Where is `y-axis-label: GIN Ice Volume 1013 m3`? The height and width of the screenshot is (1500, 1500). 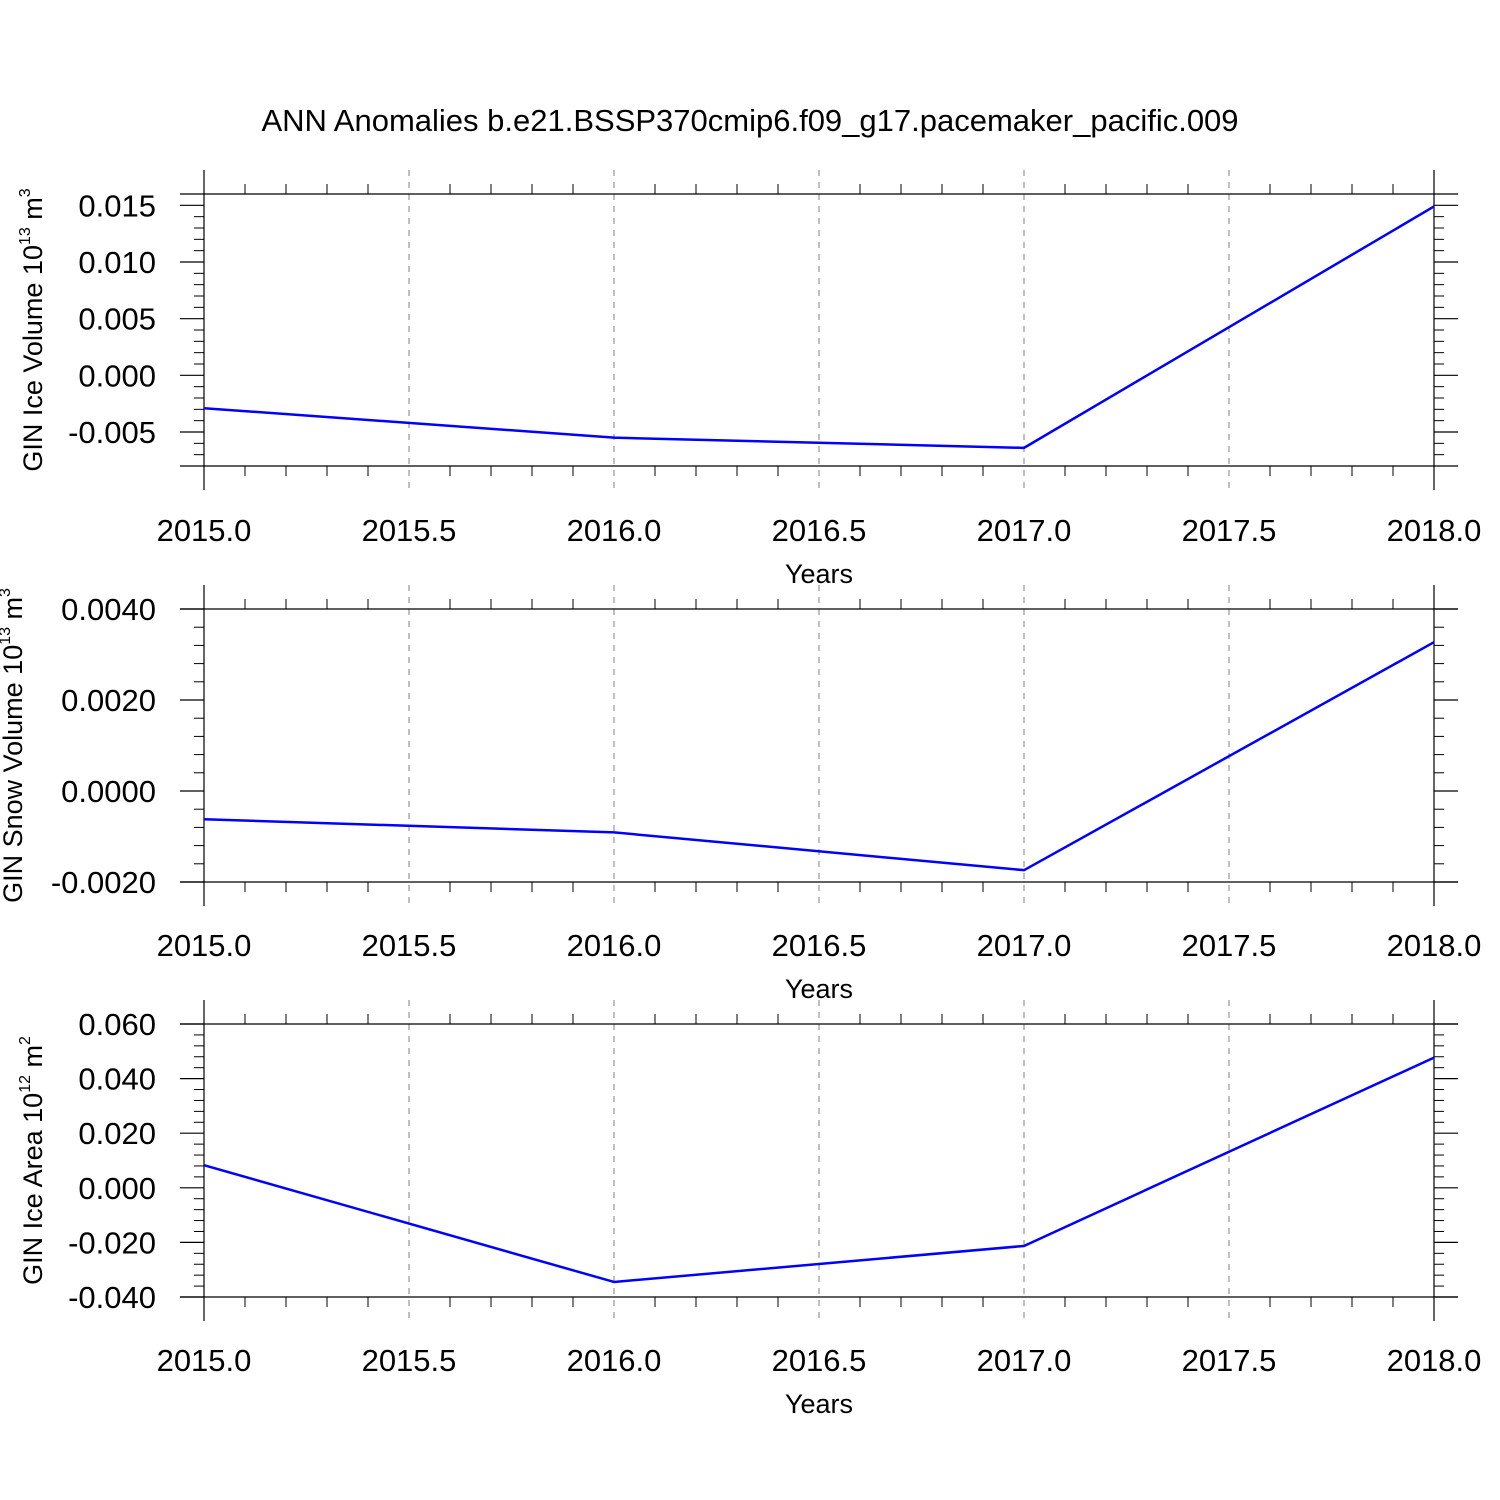
y-axis-label: GIN Ice Volume 1013 m3 is located at coordinates (32, 329).